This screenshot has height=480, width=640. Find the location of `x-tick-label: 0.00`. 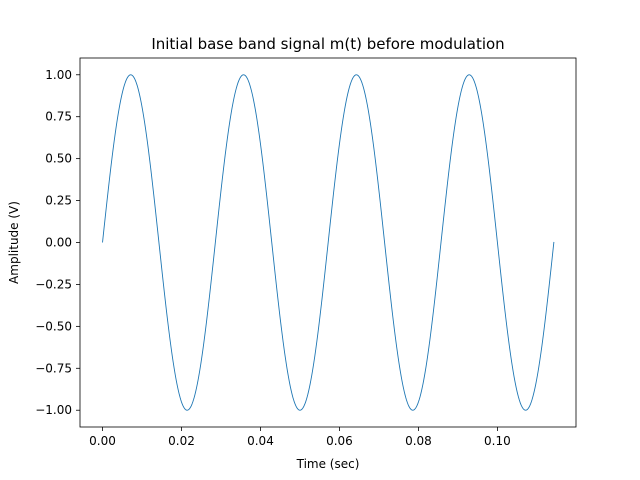

x-tick-label: 0.00 is located at coordinates (102, 441).